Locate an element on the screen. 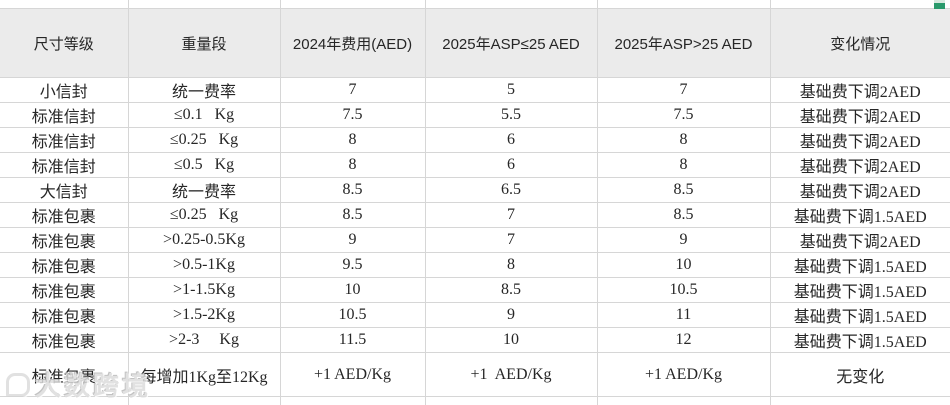 The height and width of the screenshot is (405, 950). table-row: 标准包裹 ≤0.25 Kg 8.5 7 8.5 基础费下调1.5AED is located at coordinates (475, 215).